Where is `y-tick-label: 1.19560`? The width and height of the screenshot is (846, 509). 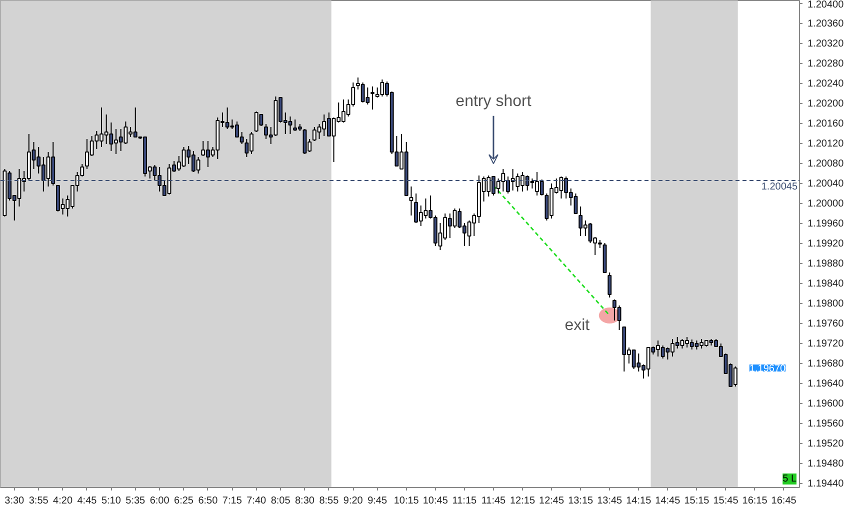 y-tick-label: 1.19560 is located at coordinates (826, 424).